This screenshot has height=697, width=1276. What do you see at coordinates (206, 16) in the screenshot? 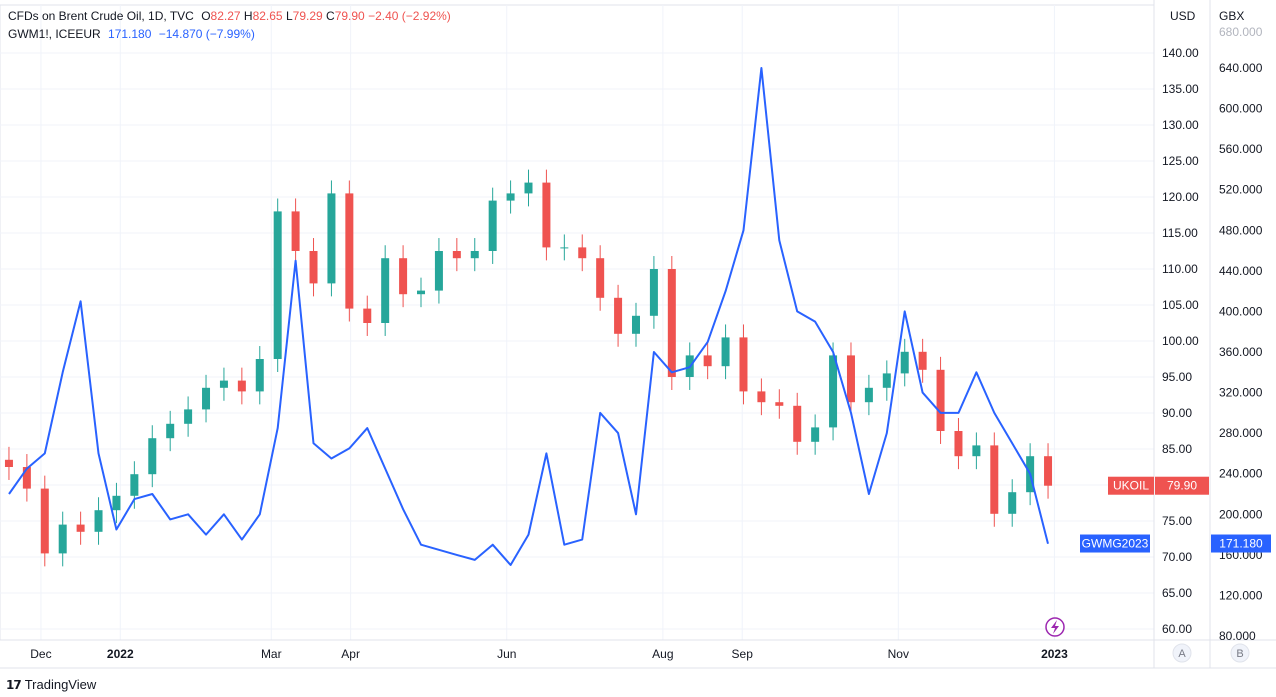
I see `legend-o-label: O` at bounding box center [206, 16].